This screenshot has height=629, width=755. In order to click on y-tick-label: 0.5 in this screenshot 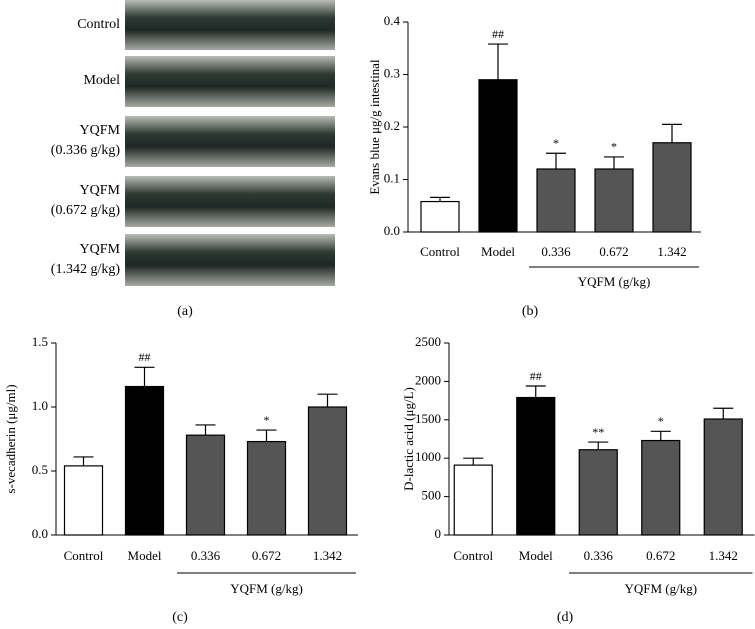, I will do `click(40, 469)`.